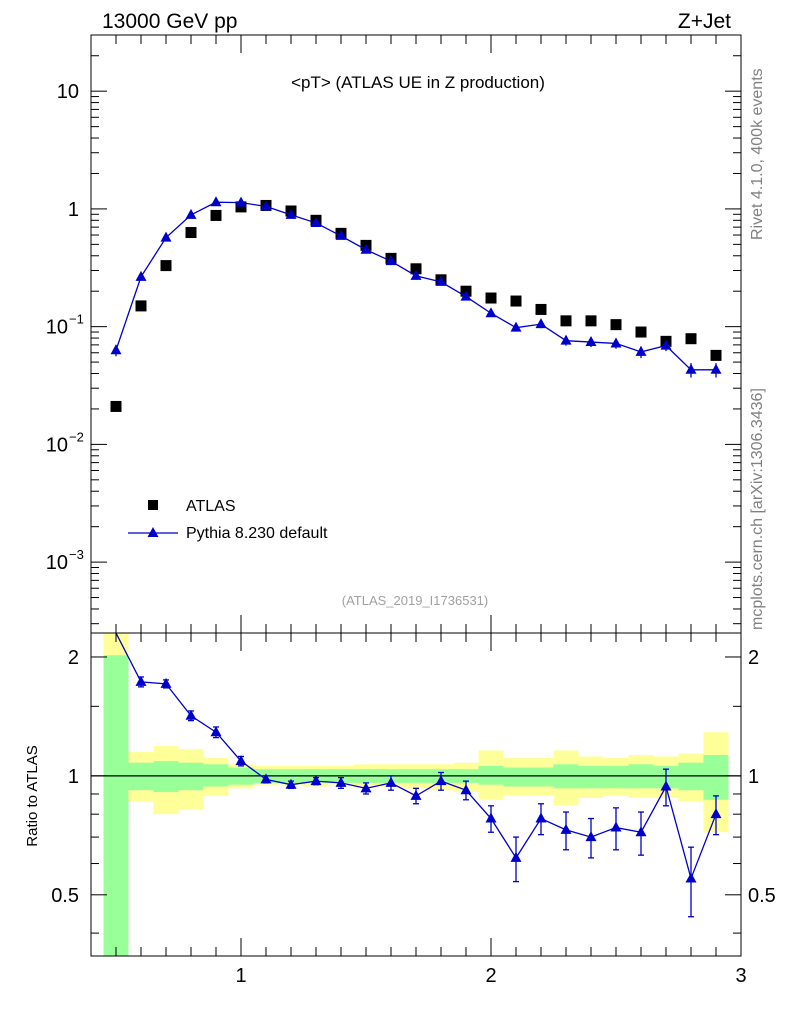 This screenshot has height=1024, width=786. Describe the element at coordinates (753, 658) in the screenshot. I see `ratio-y-tick-label-right: 2` at that location.